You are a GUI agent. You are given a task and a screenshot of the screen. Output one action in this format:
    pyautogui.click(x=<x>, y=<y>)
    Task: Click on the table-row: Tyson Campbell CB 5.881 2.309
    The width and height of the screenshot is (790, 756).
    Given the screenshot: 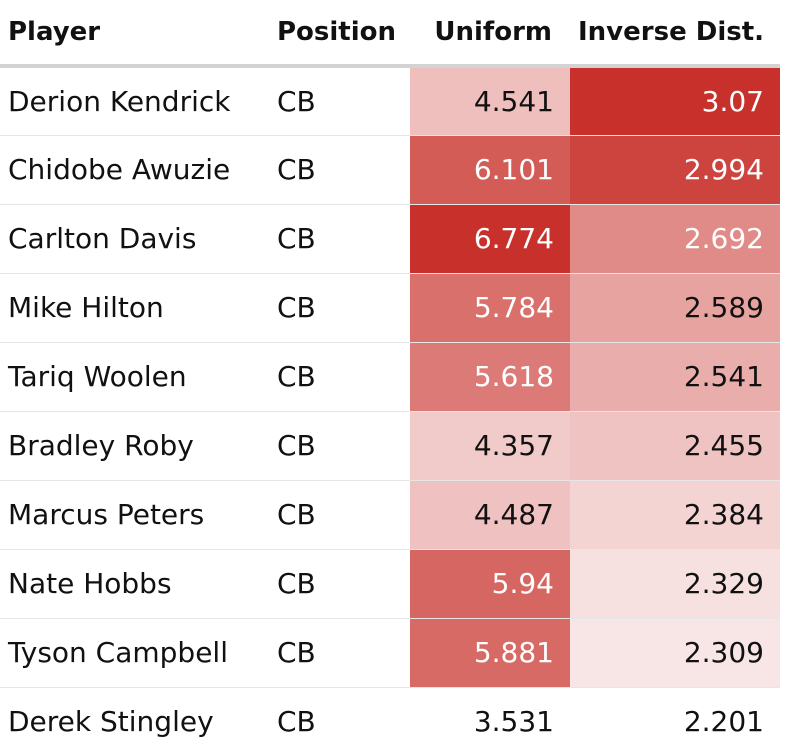 What is the action you would take?
    pyautogui.click(x=390, y=653)
    